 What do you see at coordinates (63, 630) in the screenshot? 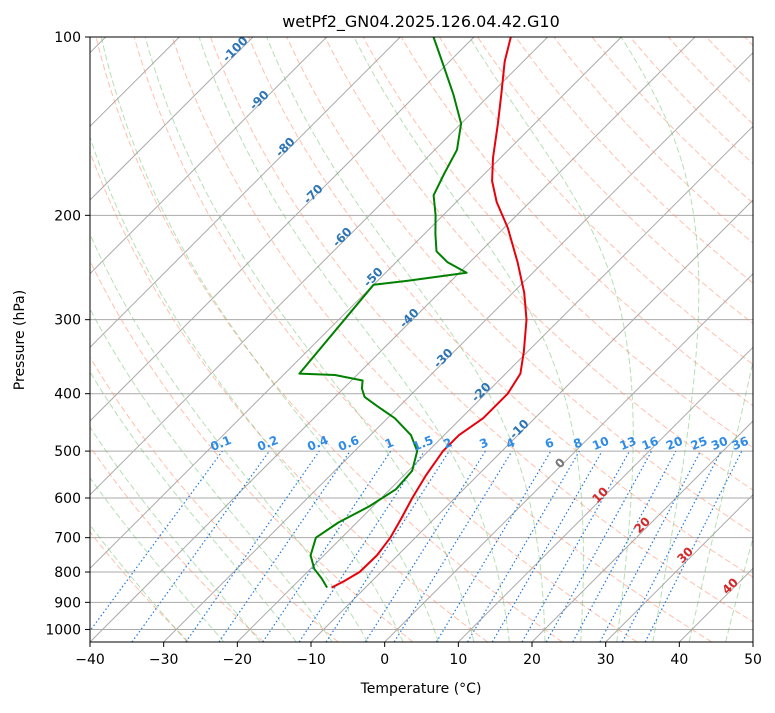
I see `y-tick-label: 1000` at bounding box center [63, 630].